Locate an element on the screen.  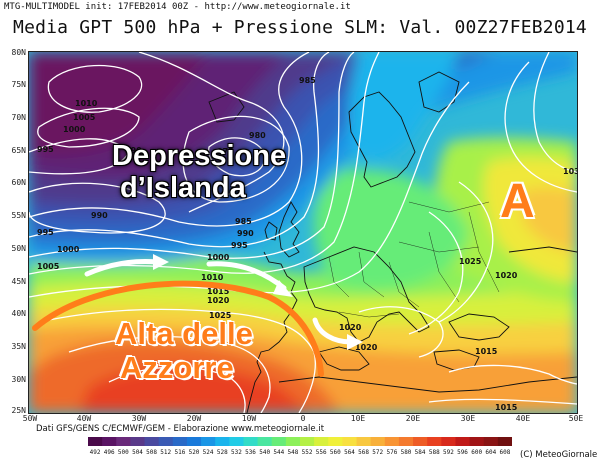
colorbar-label: 548 is located at coordinates (293, 452).